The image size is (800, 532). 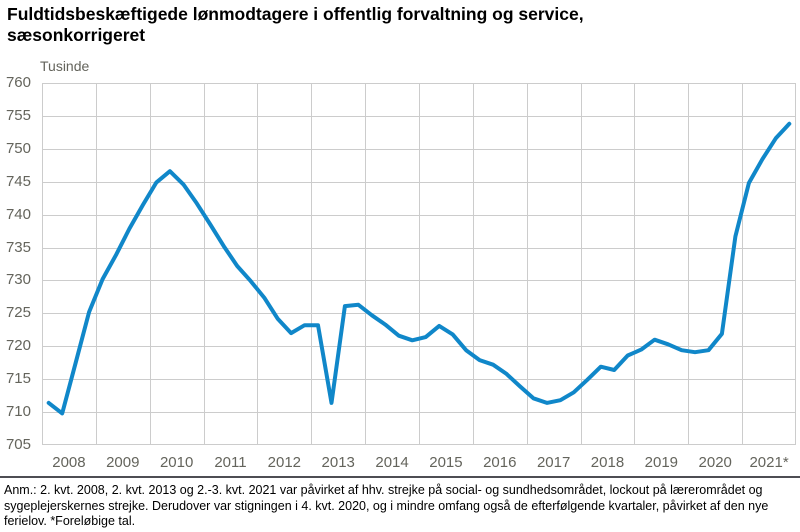 What do you see at coordinates (18, 412) in the screenshot?
I see `y-tick-label: 710` at bounding box center [18, 412].